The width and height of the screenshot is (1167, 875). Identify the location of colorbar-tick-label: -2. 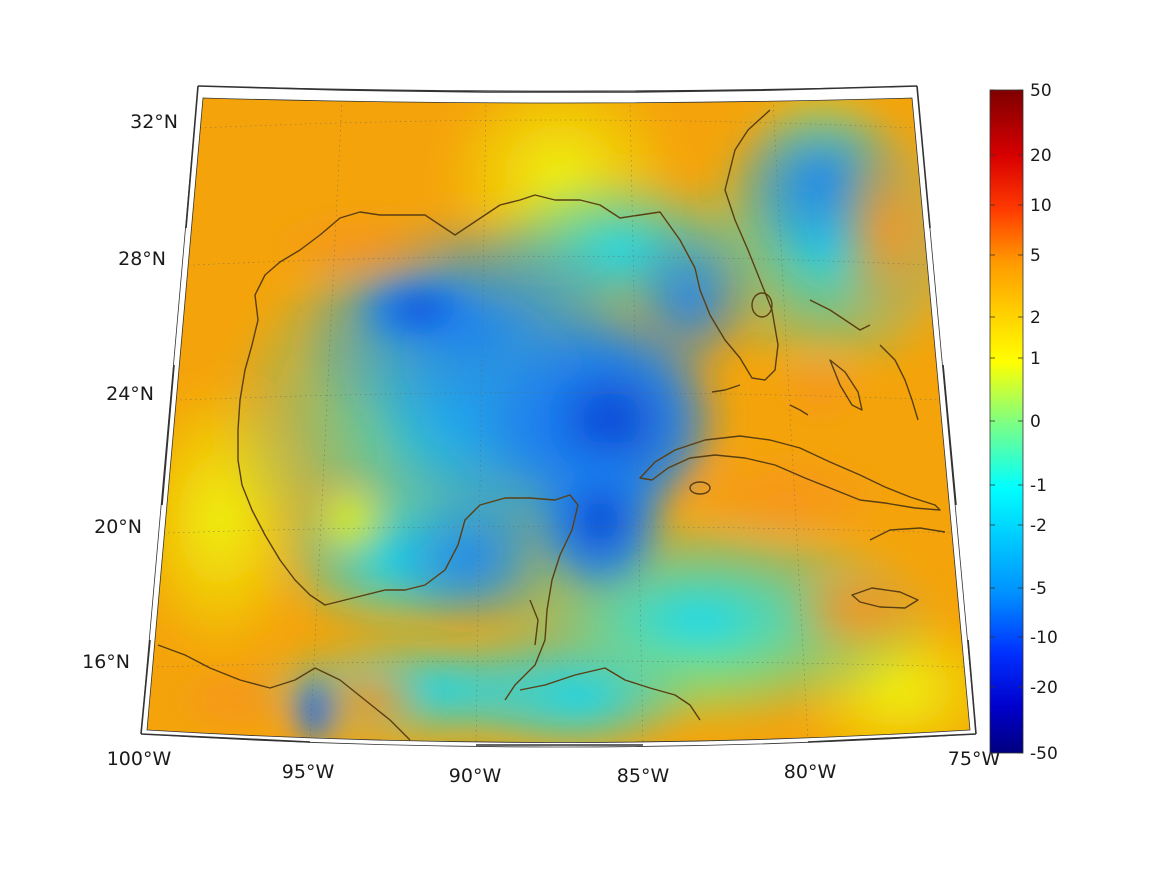
(1038, 526).